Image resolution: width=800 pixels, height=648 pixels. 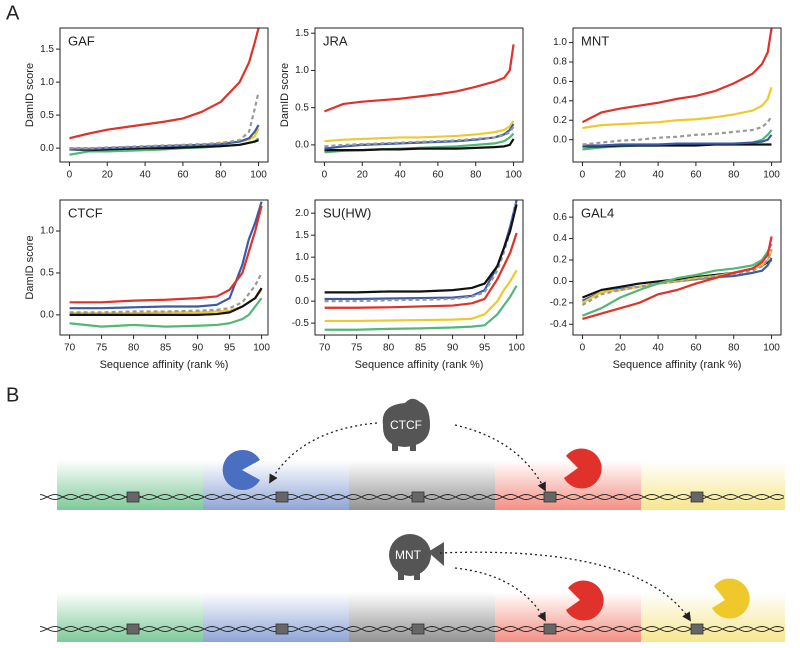 What do you see at coordinates (13, 13) in the screenshot?
I see `panel-label: A` at bounding box center [13, 13].